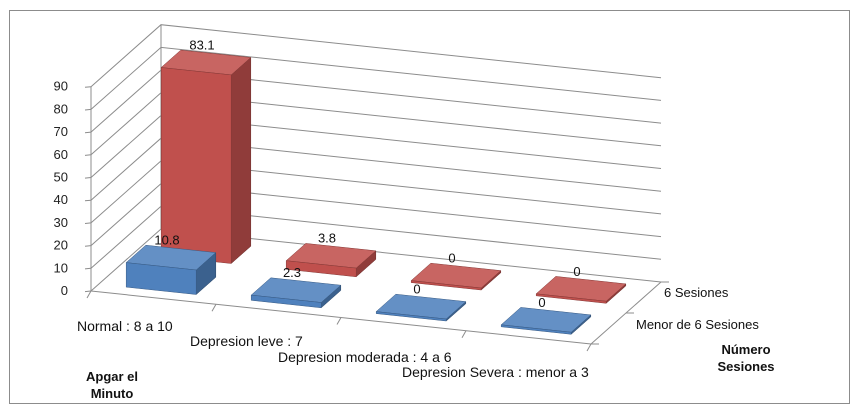  Describe the element at coordinates (201, 44) in the screenshot. I see `data-label: 83.1` at that location.